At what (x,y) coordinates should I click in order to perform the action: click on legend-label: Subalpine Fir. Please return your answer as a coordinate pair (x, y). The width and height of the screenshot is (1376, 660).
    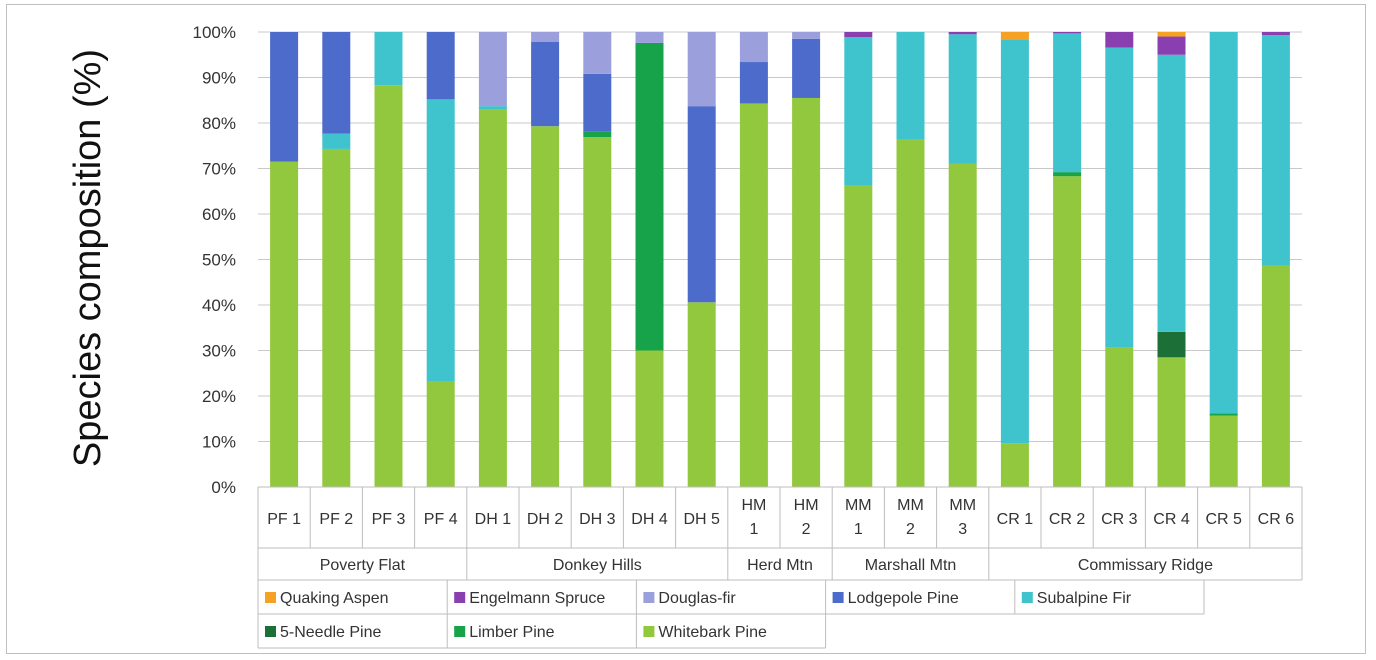
    Looking at the image, I should click on (1084, 598).